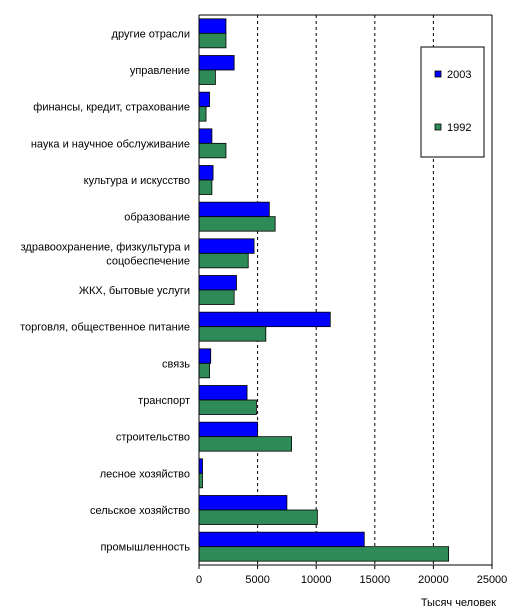 This screenshot has width=515, height=616. I want to click on category-label: связь, so click(176, 364).